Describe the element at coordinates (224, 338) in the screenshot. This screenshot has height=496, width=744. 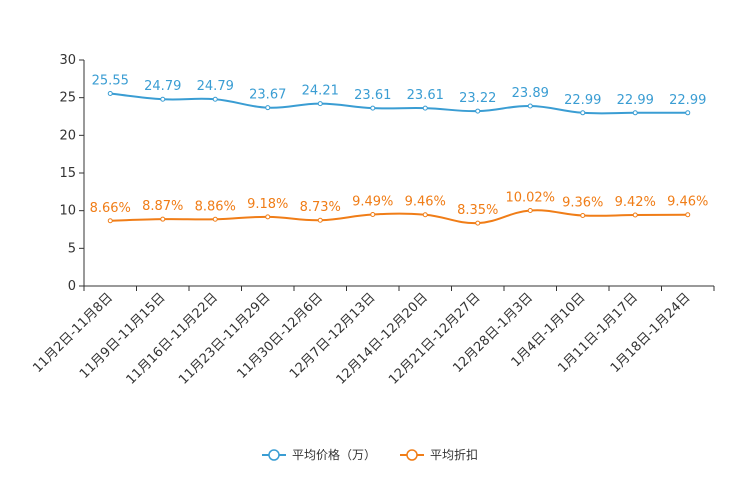
I see `x-tick-label: 11月23日-11月29日` at that location.